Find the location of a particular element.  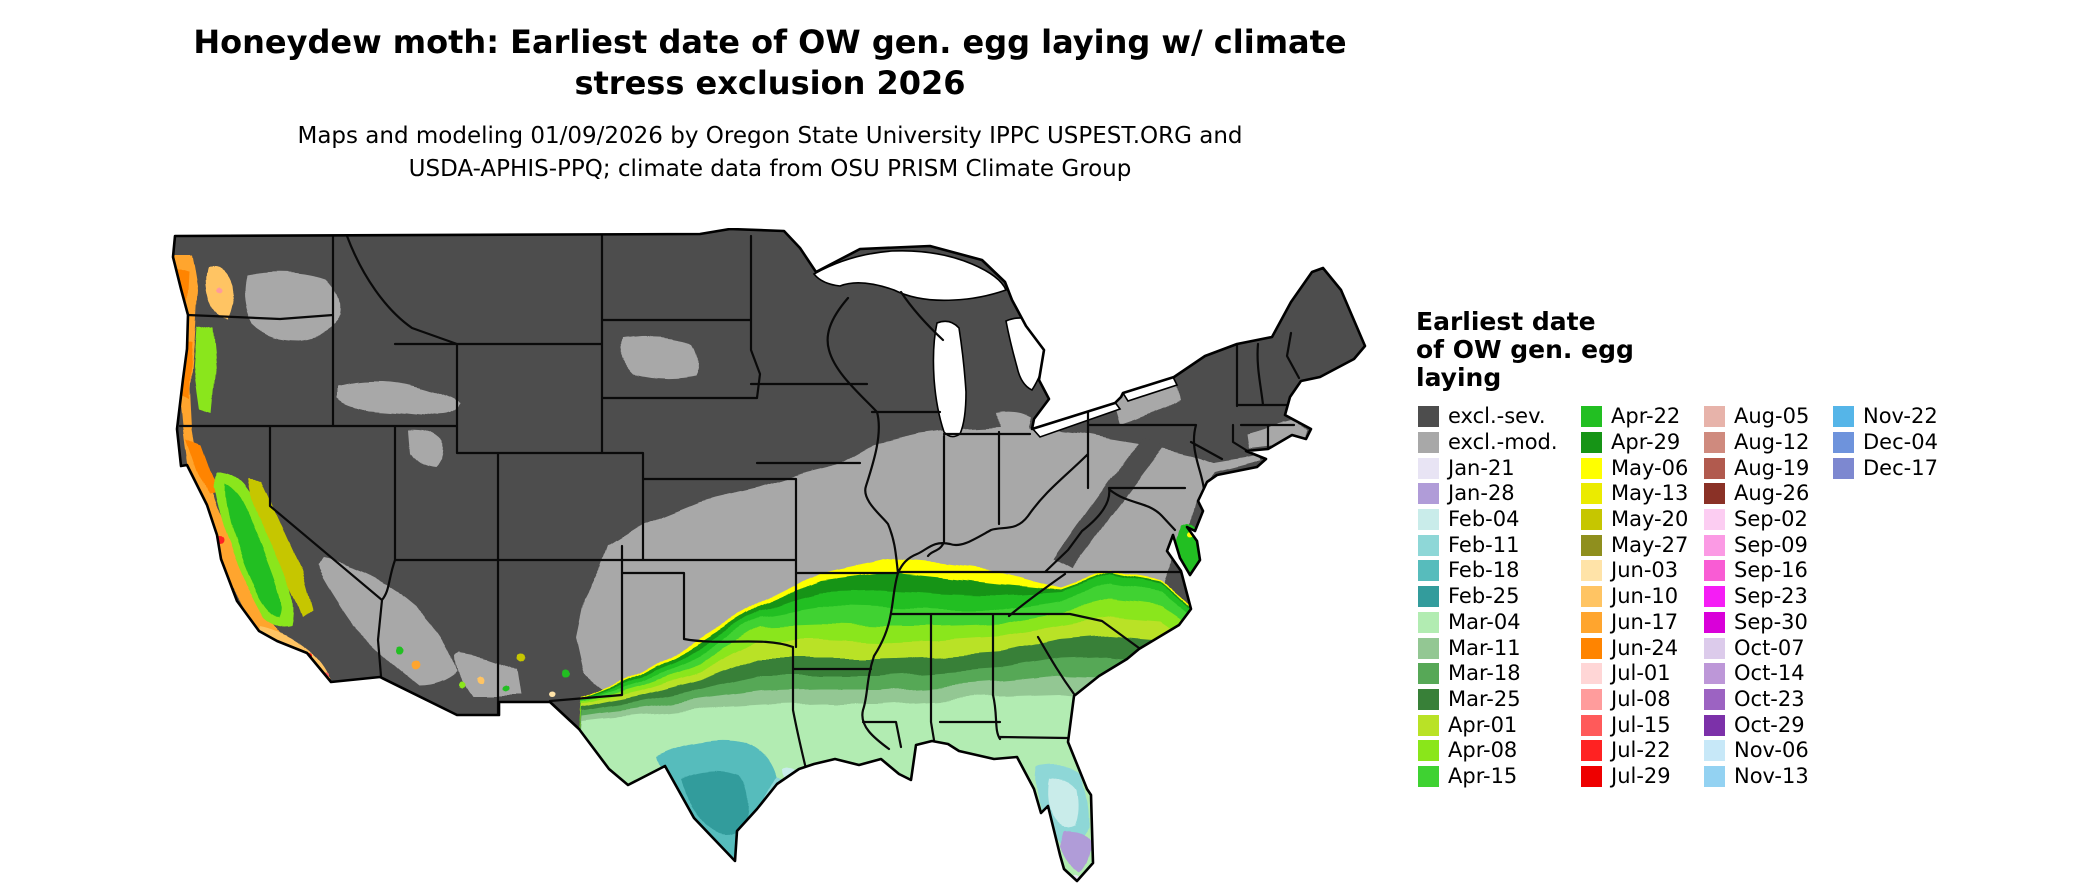

legend-label: Dec-17 is located at coordinates (1900, 467).